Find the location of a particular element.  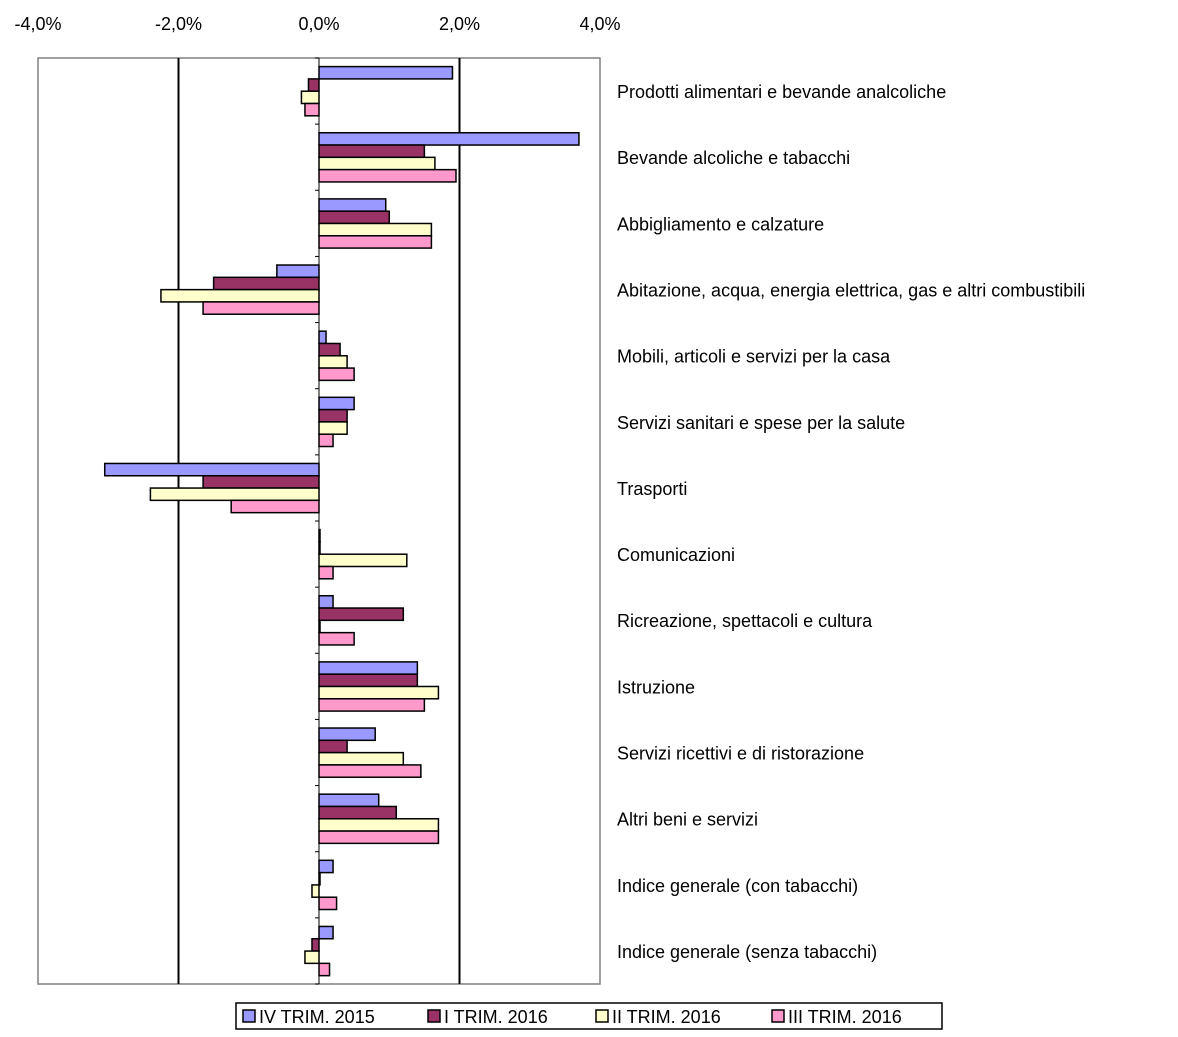

x-tick-label: 2,0% is located at coordinates (459, 24).